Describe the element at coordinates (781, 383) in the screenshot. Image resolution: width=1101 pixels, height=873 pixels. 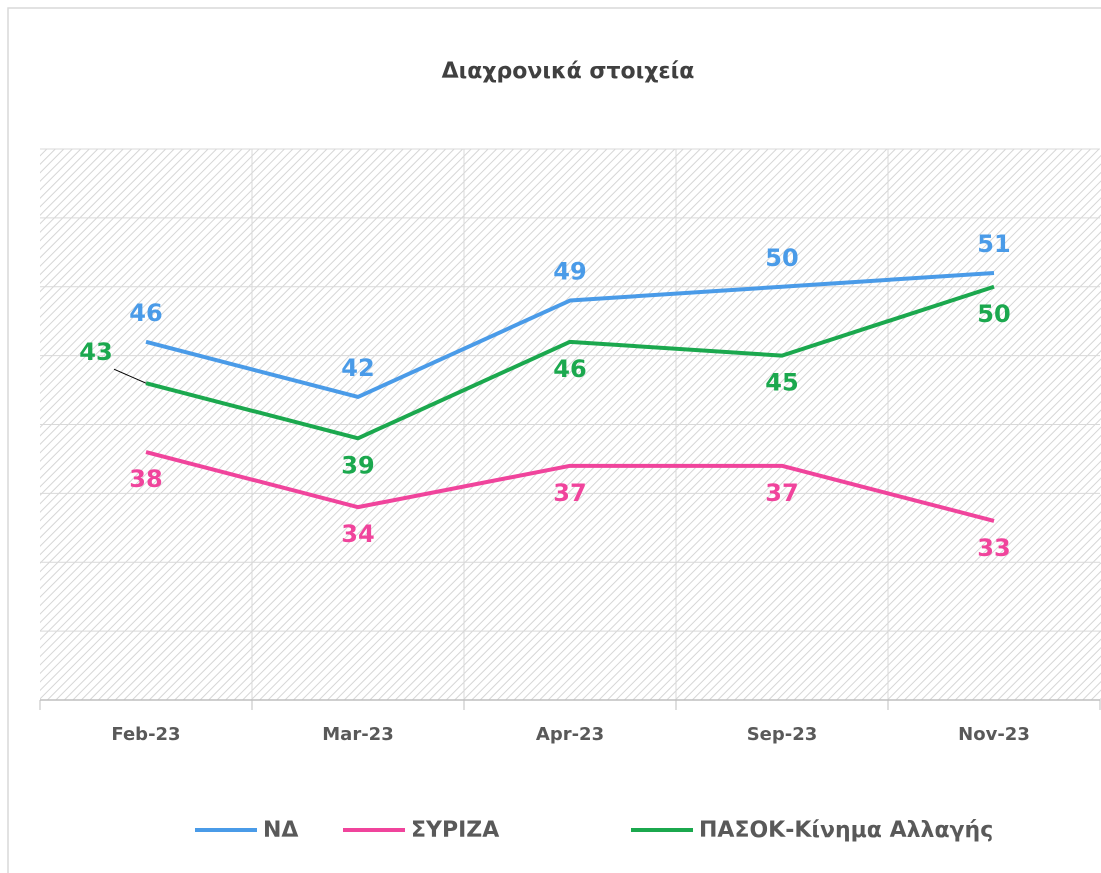
I see `data-label: 45` at that location.